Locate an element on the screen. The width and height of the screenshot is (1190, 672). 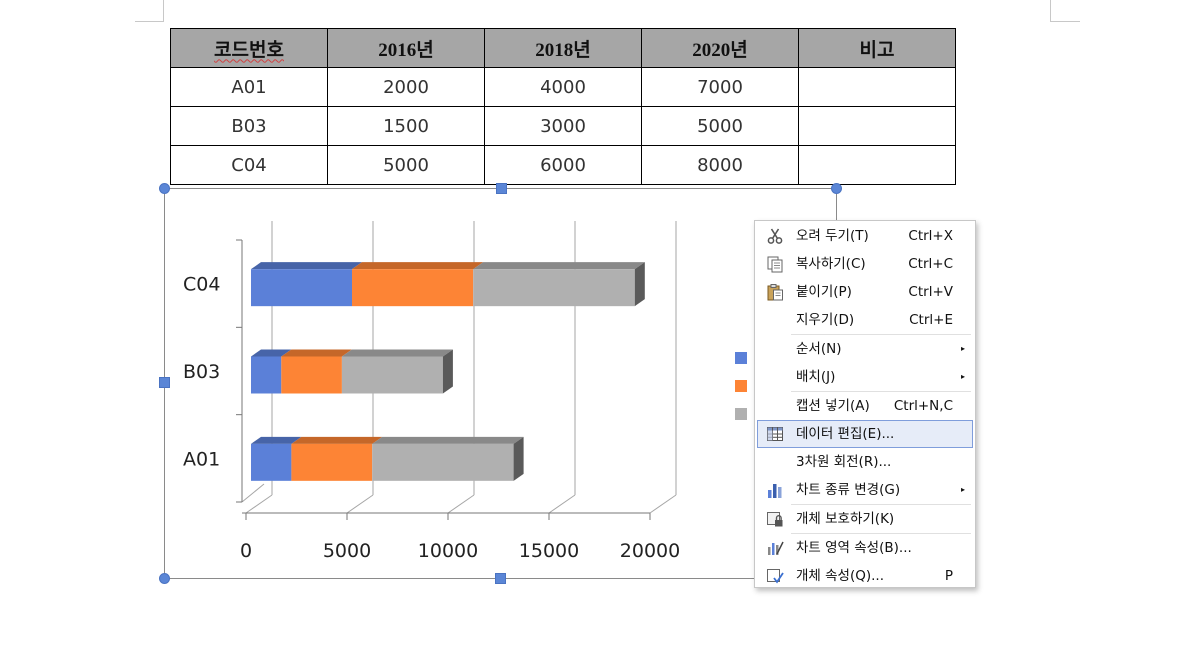
x-axis-label: 0 is located at coordinates (246, 551).